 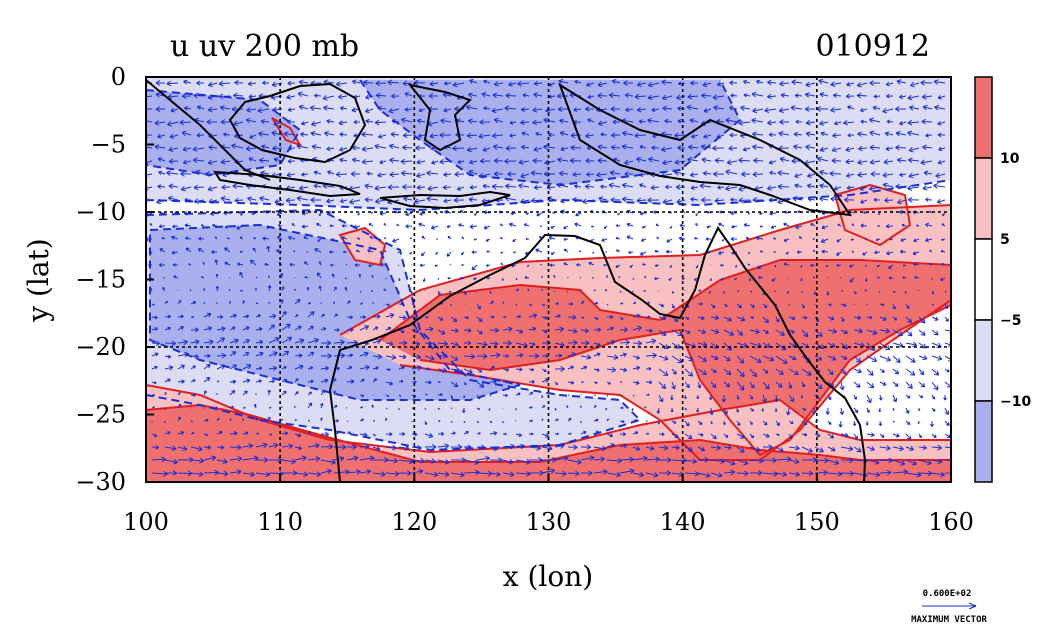 What do you see at coordinates (38, 280) in the screenshot?
I see `y-axis-label: y (lat)` at bounding box center [38, 280].